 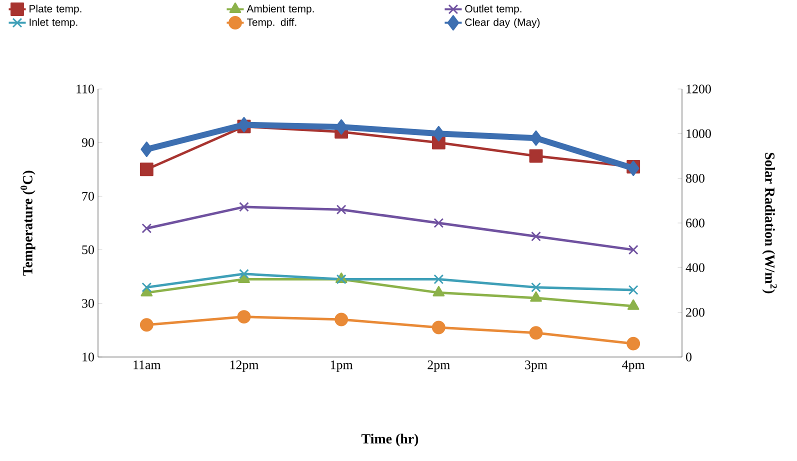 I want to click on y2-tick-label: 1000, so click(x=698, y=133).